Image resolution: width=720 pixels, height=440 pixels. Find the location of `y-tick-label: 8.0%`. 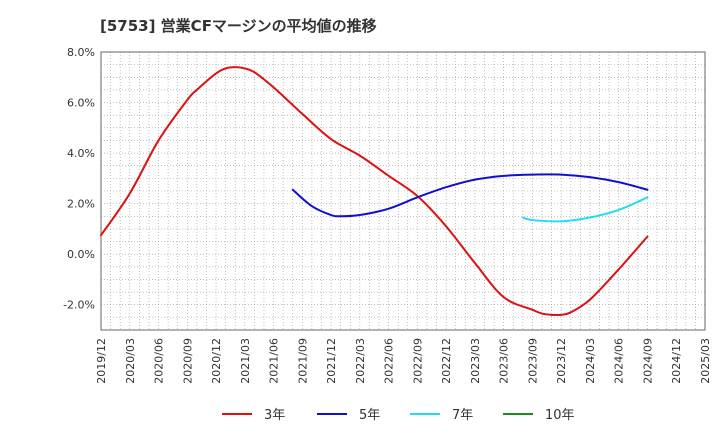

y-tick-label: 8.0% is located at coordinates (81, 52).